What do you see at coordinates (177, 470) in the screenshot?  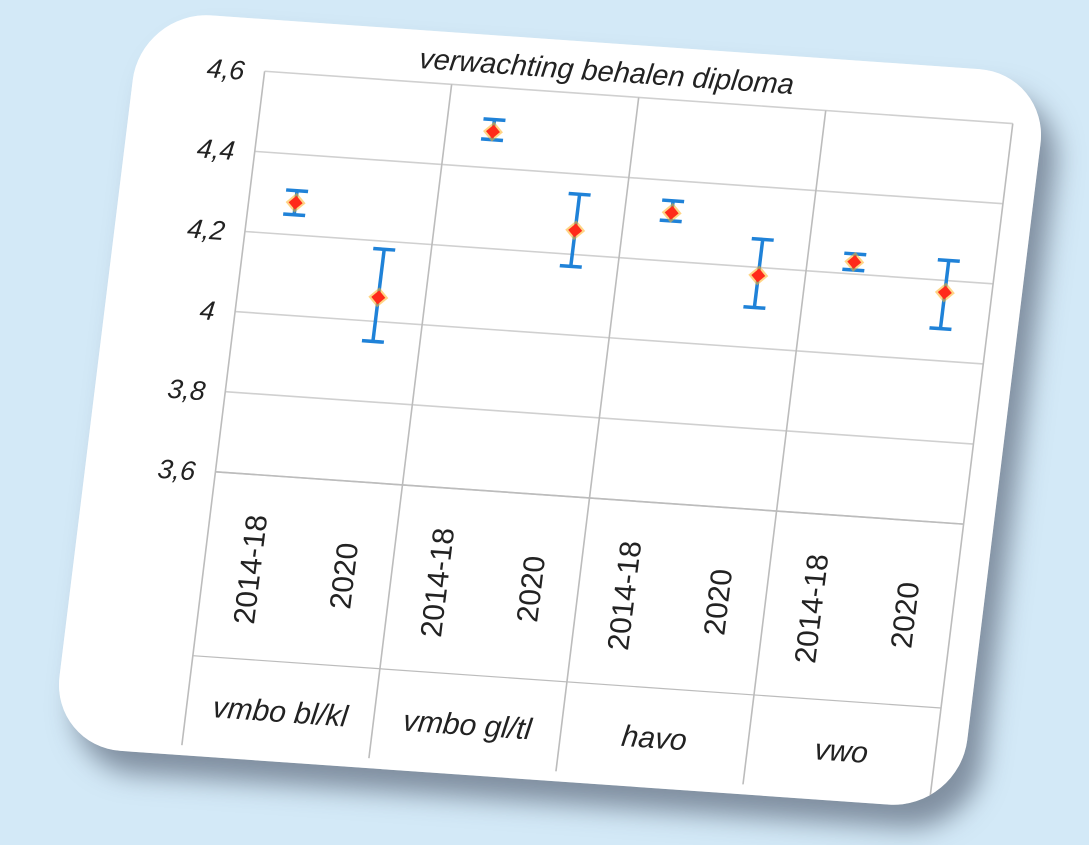 I see `y-tick-label: 3,6` at bounding box center [177, 470].